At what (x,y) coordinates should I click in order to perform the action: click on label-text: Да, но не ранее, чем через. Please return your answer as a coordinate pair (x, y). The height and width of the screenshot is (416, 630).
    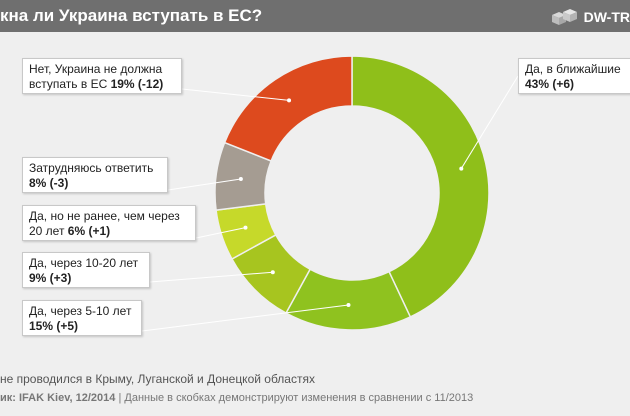
    Looking at the image, I should click on (104, 216).